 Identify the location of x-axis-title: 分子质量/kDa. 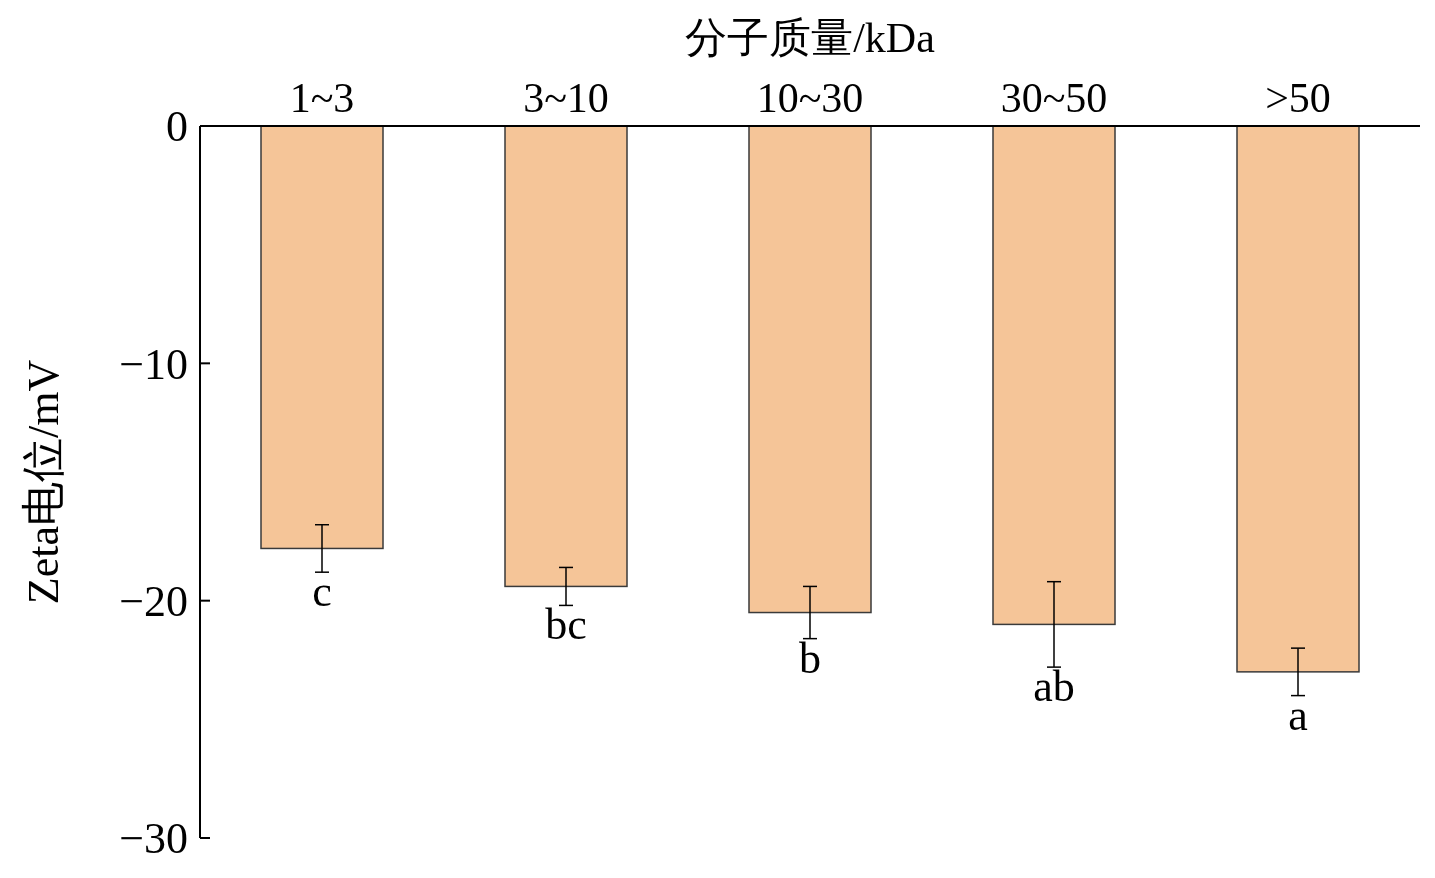
(810, 38).